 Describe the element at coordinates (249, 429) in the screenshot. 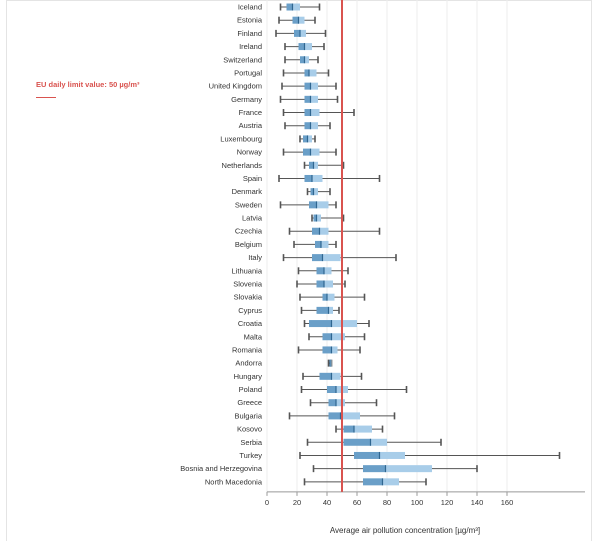

I see `category-label: Kosovo` at that location.